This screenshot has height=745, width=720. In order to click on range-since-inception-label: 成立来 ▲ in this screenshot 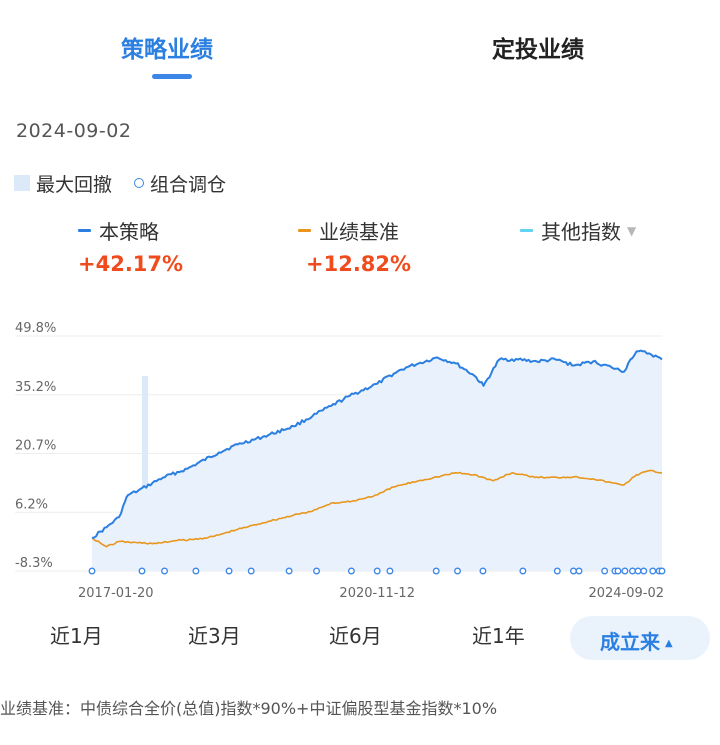, I will do `click(636, 640)`.